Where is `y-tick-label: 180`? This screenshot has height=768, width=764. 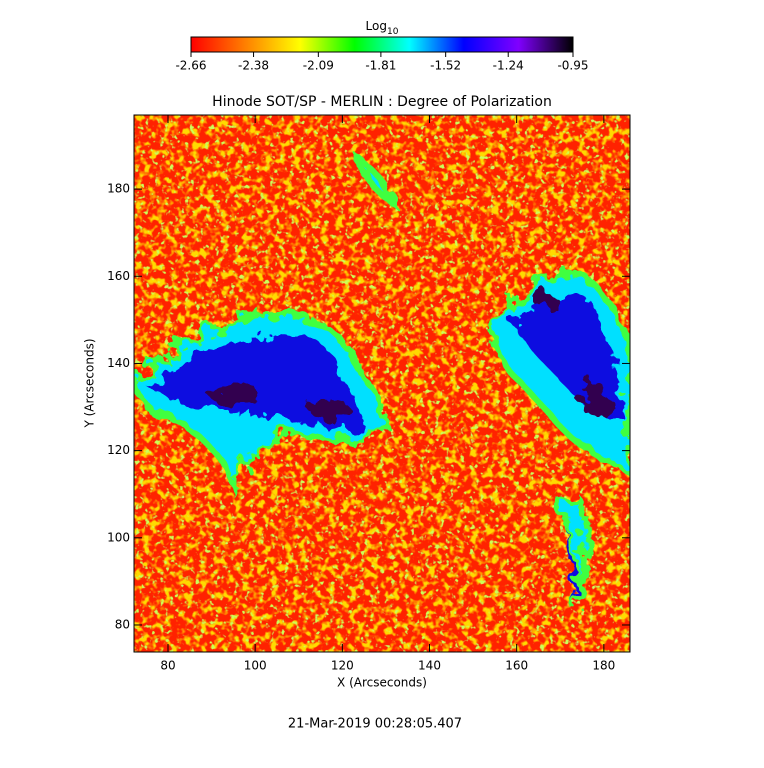 y-tick-label: 180 is located at coordinates (118, 189).